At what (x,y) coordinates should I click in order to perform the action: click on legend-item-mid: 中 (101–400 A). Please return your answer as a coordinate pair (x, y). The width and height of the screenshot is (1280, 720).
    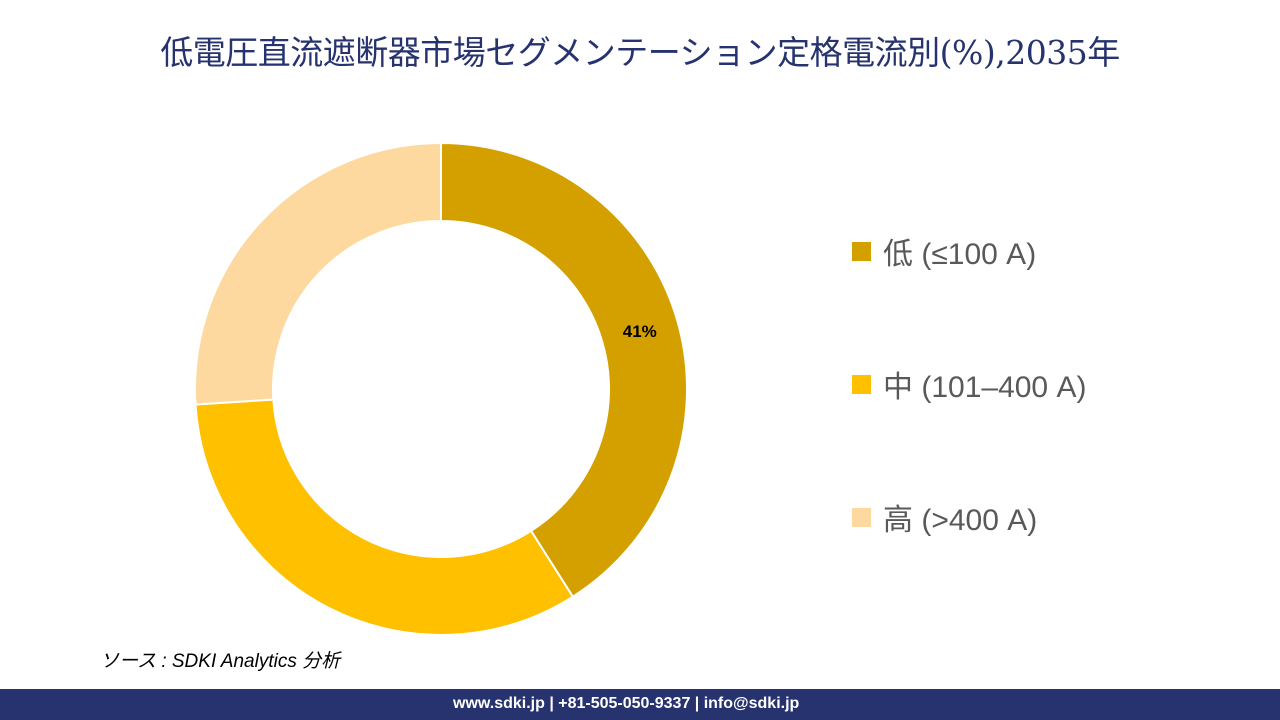
    Looking at the image, I should click on (969, 384).